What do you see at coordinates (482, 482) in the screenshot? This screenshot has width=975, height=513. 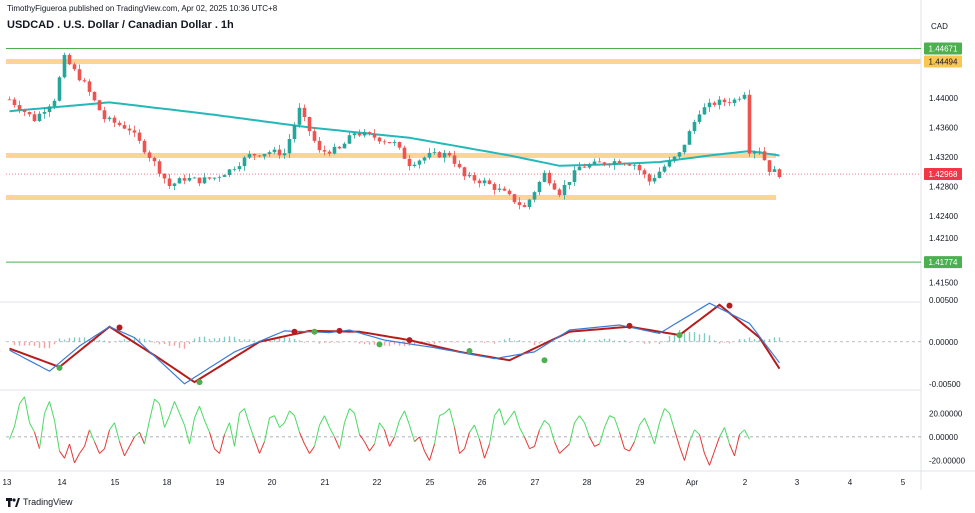 I see `time-tick-label: 26` at bounding box center [482, 482].